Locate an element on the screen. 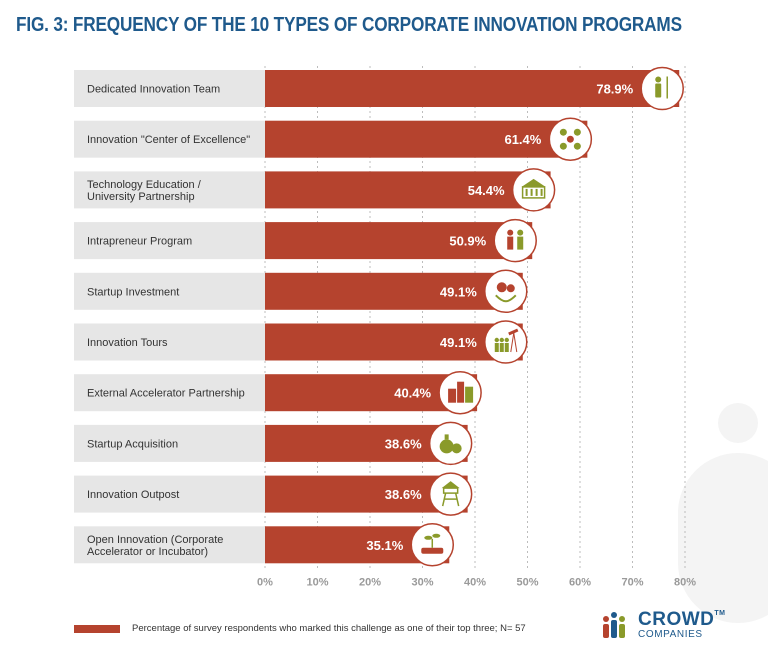  money-bags-icon is located at coordinates (450, 444).